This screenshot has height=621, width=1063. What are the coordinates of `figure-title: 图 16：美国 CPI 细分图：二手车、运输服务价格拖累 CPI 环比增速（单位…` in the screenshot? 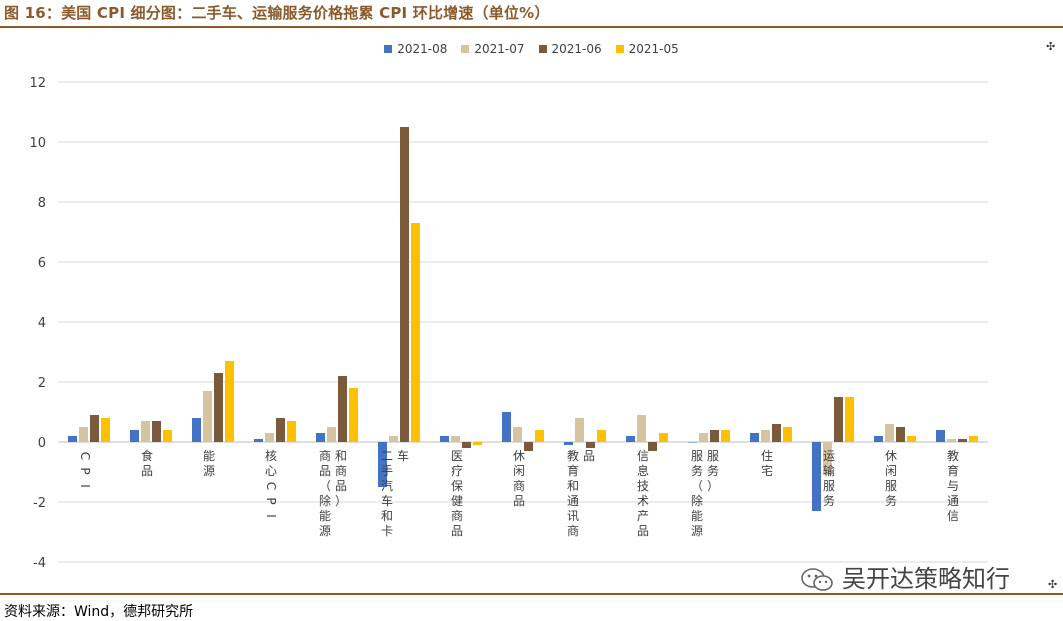 It's located at (277, 13).